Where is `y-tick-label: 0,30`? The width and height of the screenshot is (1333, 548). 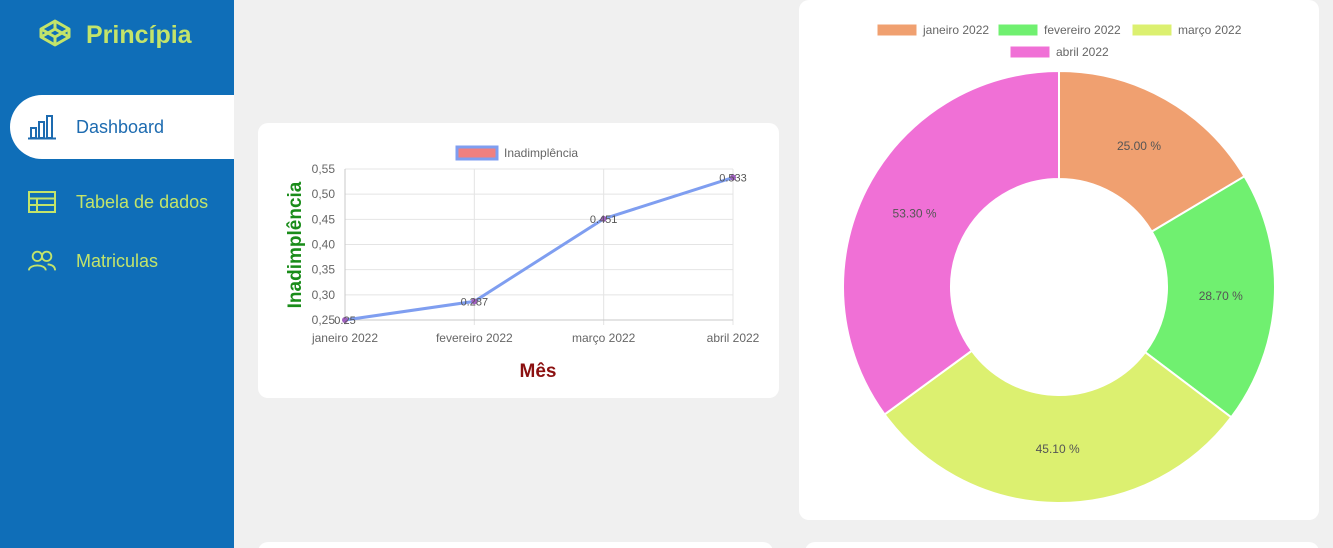 y-tick-label: 0,30 is located at coordinates (324, 295).